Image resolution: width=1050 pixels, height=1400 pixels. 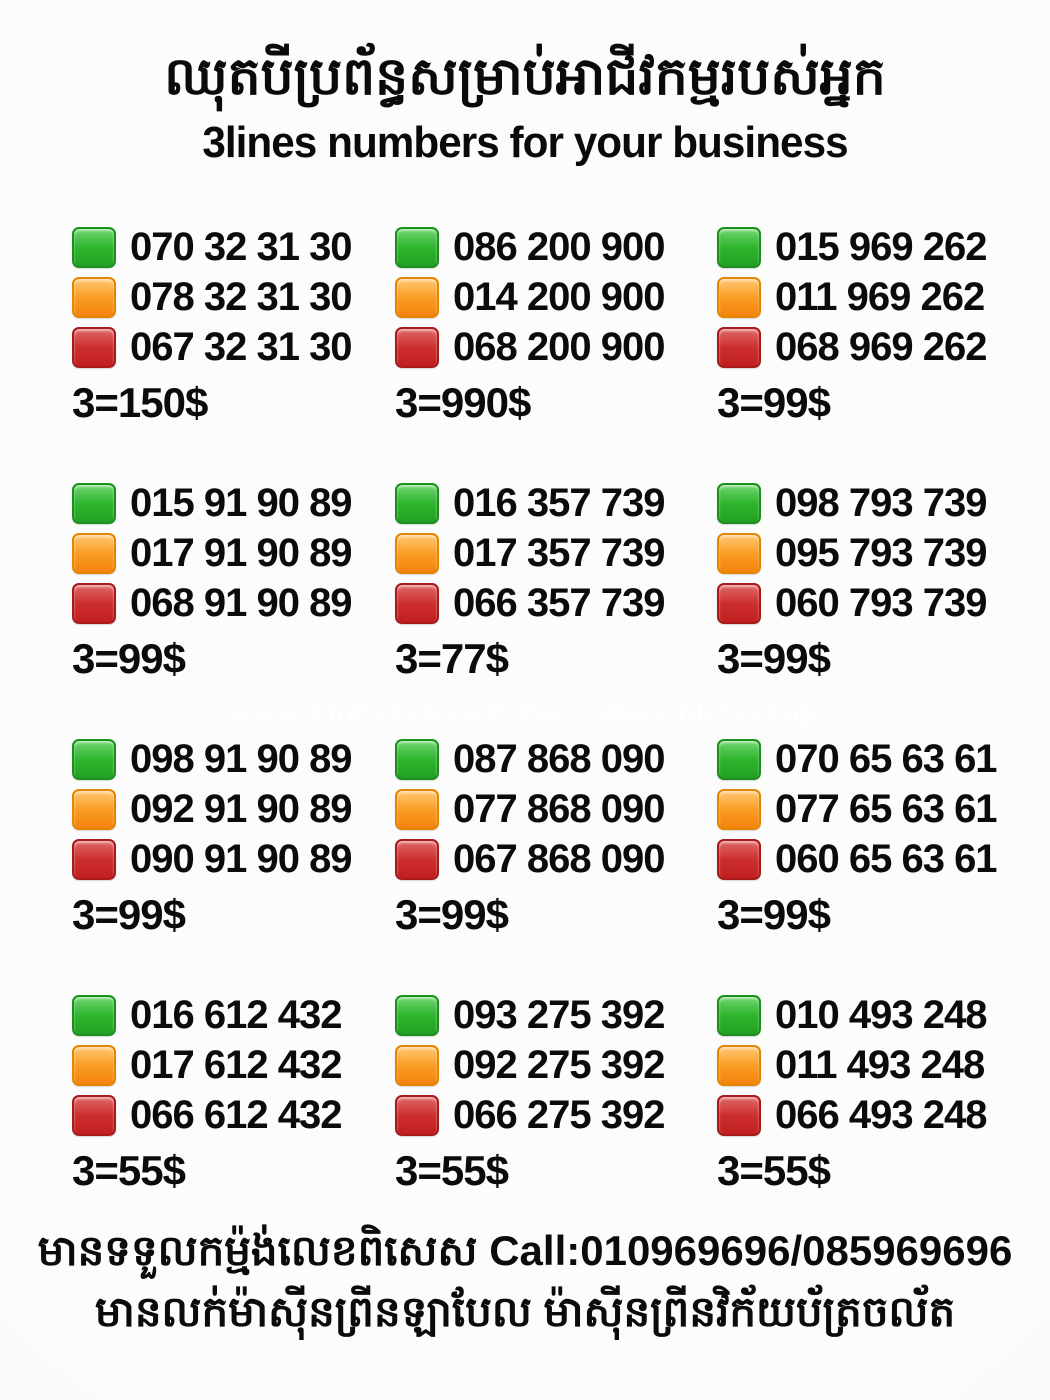 I want to click on phone-number: 092 91 90 89, so click(x=241, y=809).